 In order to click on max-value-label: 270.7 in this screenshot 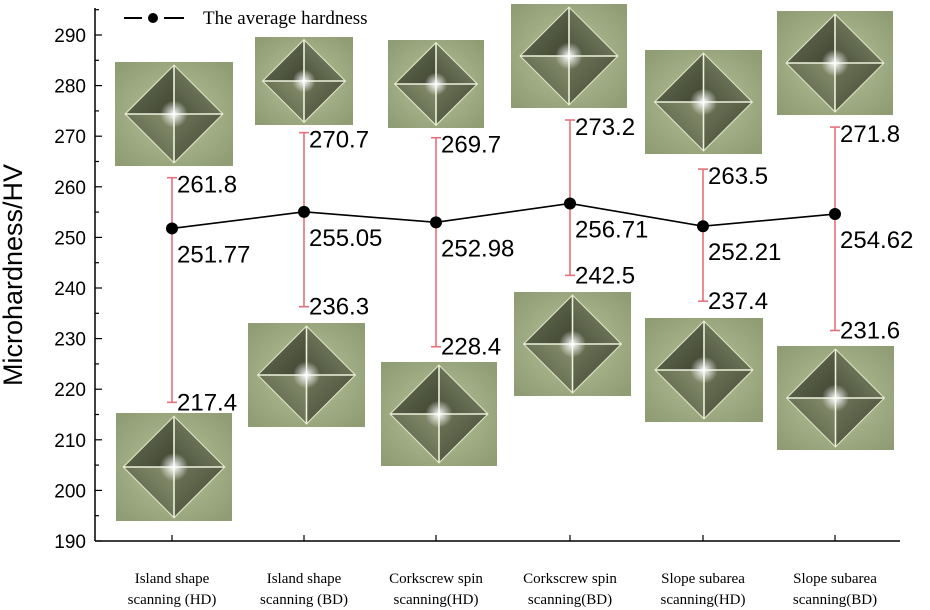, I will do `click(339, 140)`.